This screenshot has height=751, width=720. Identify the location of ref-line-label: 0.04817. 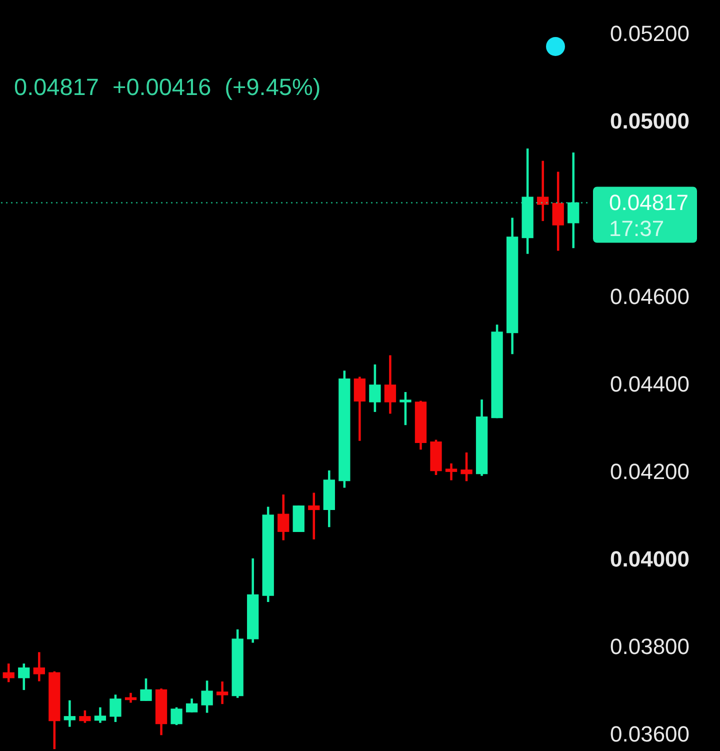
(649, 202).